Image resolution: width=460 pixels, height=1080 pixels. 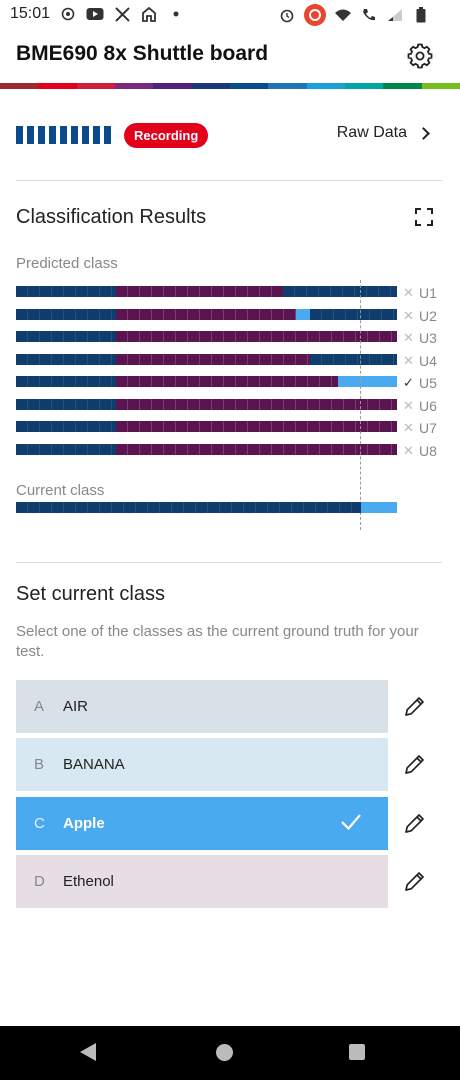 What do you see at coordinates (166, 135) in the screenshot?
I see `recording-badge: Recording` at bounding box center [166, 135].